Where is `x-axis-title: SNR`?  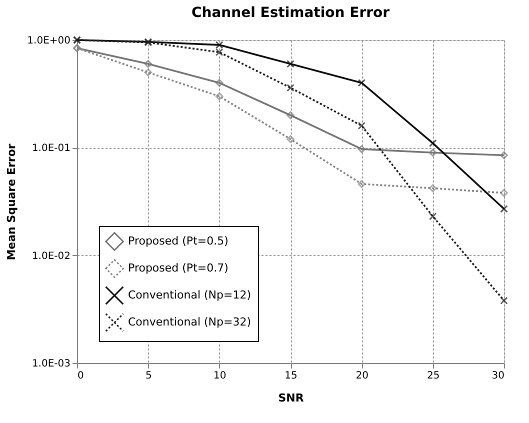 x-axis-title: SNR is located at coordinates (291, 398).